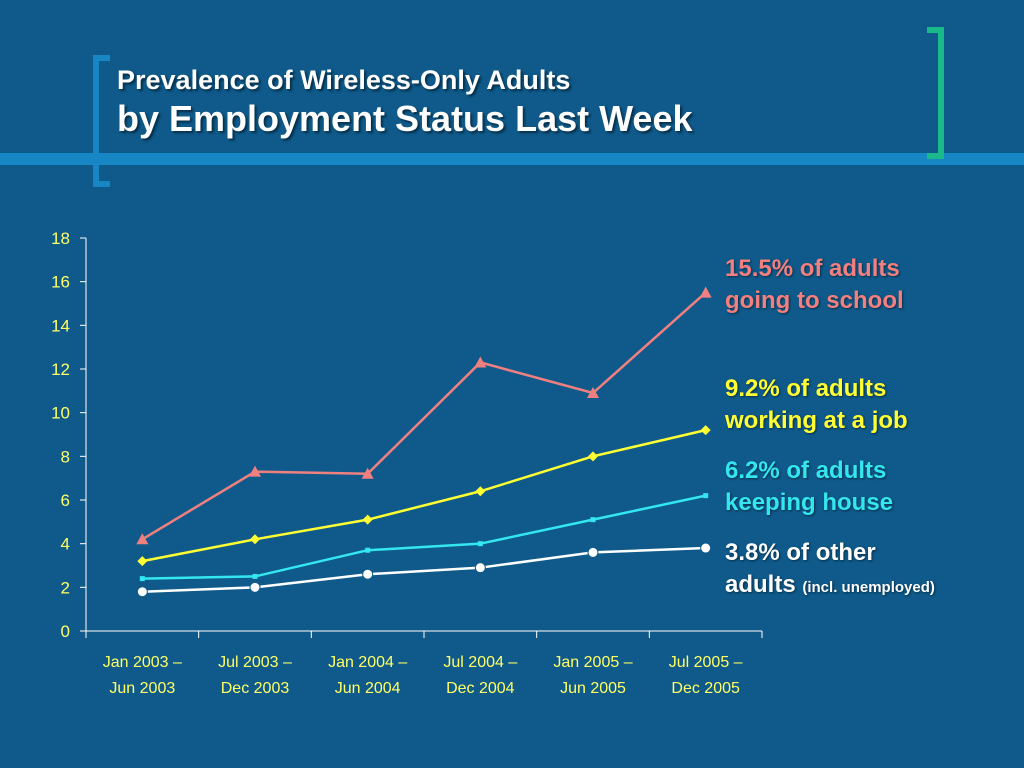 The height and width of the screenshot is (768, 1024). What do you see at coordinates (255, 688) in the screenshot?
I see `x-tick-label: Dec 2003` at bounding box center [255, 688].